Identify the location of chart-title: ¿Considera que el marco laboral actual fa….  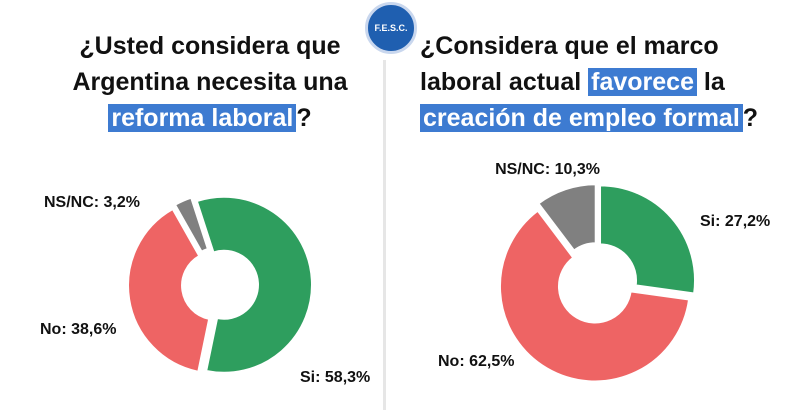
(600, 82).